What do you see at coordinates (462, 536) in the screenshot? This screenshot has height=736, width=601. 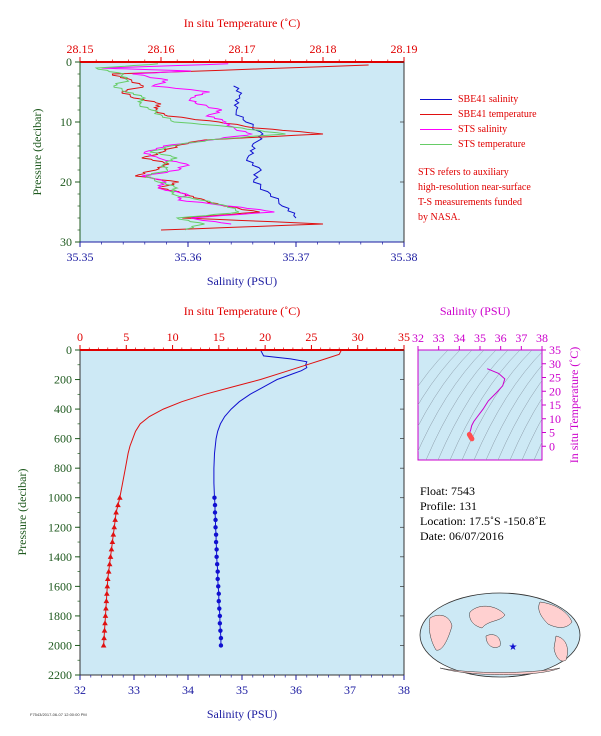 I see `profile-date: Date: 06/07/2016` at bounding box center [462, 536].